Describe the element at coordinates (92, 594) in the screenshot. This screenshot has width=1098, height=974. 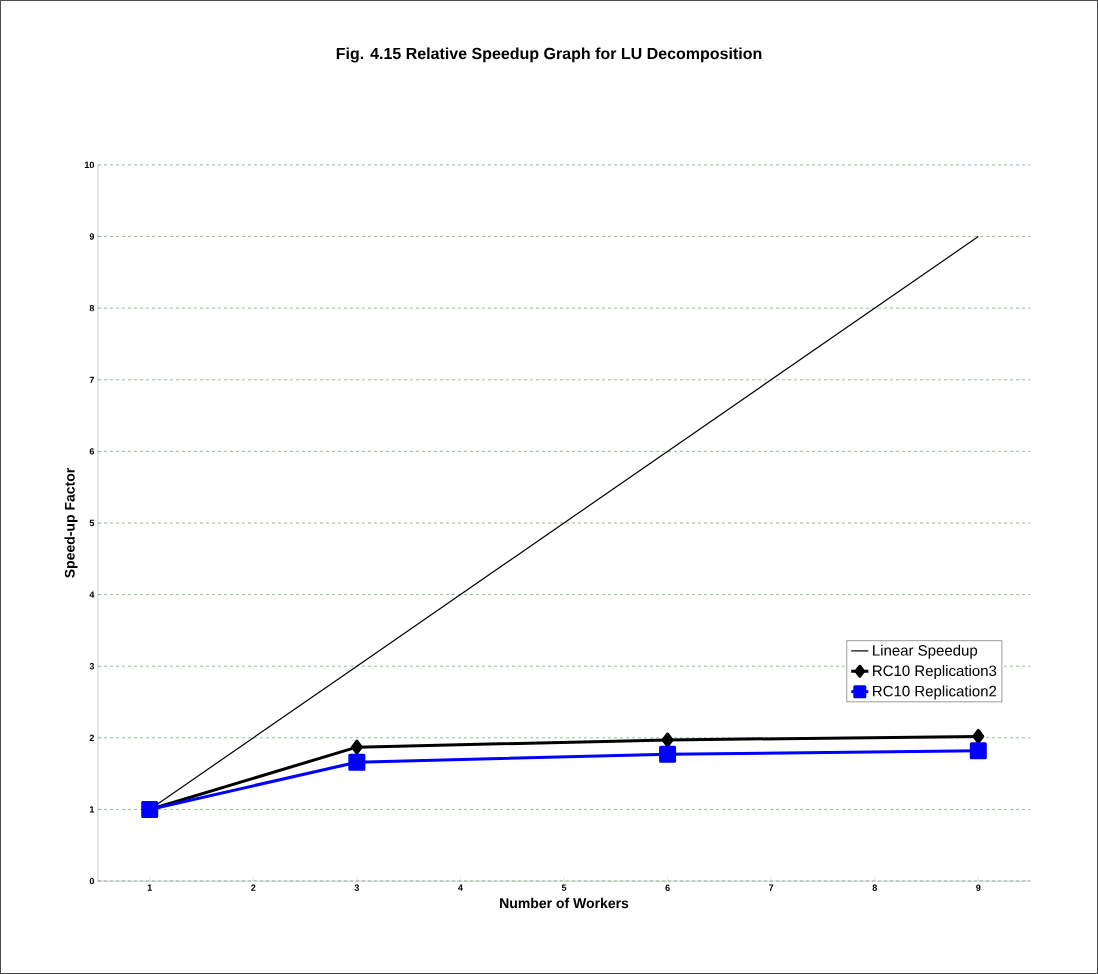
I see `y-tick-label: 4` at that location.